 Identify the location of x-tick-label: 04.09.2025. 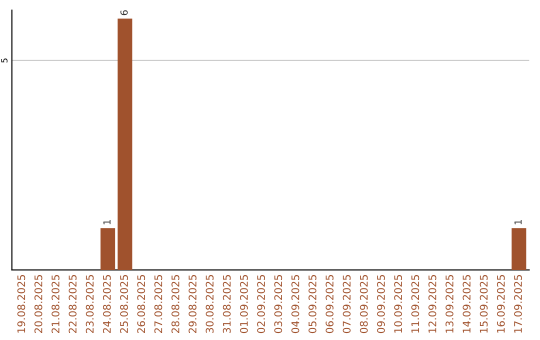
(295, 304).